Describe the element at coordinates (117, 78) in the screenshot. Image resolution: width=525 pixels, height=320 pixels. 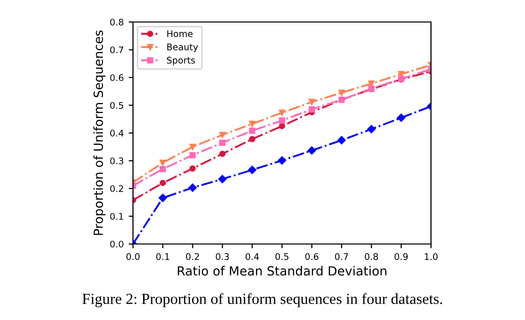
I see `y-tick-label: 0.6` at that location.